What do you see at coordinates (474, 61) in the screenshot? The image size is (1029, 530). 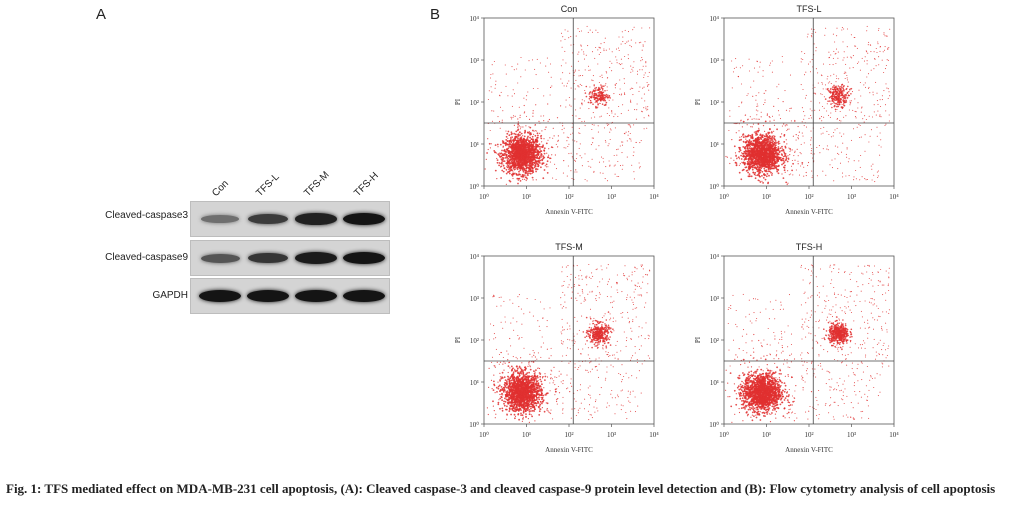 I see `y-tick-label: 10³` at bounding box center [474, 61].